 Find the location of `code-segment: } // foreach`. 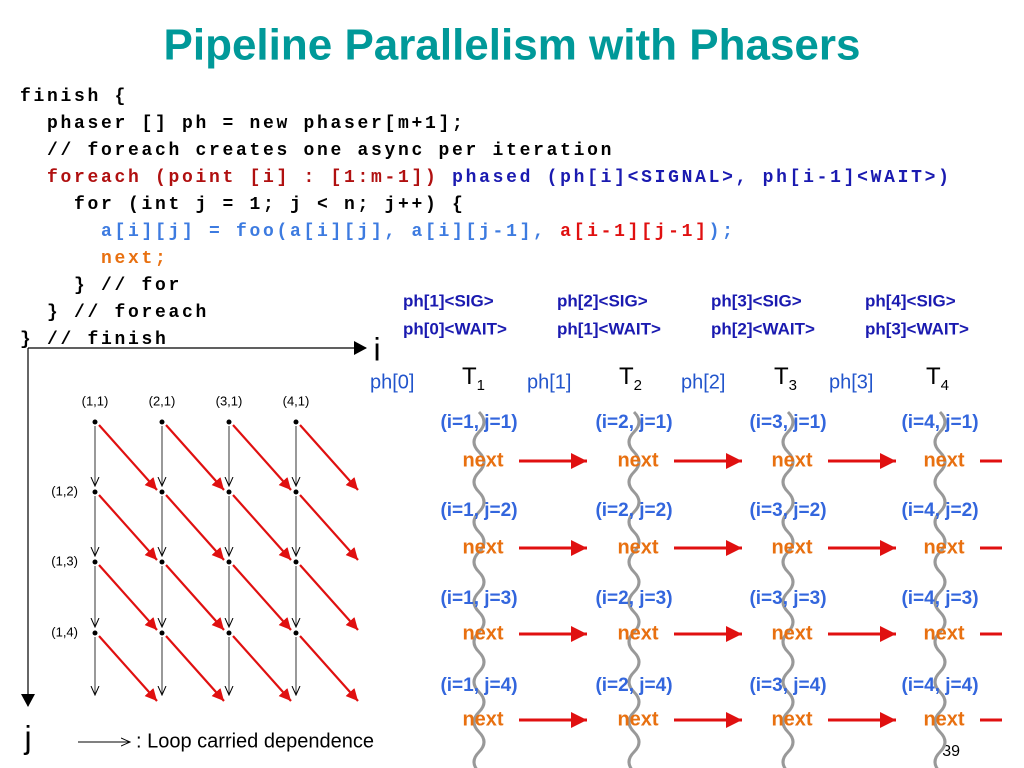

code-segment: } // foreach is located at coordinates (114, 313).